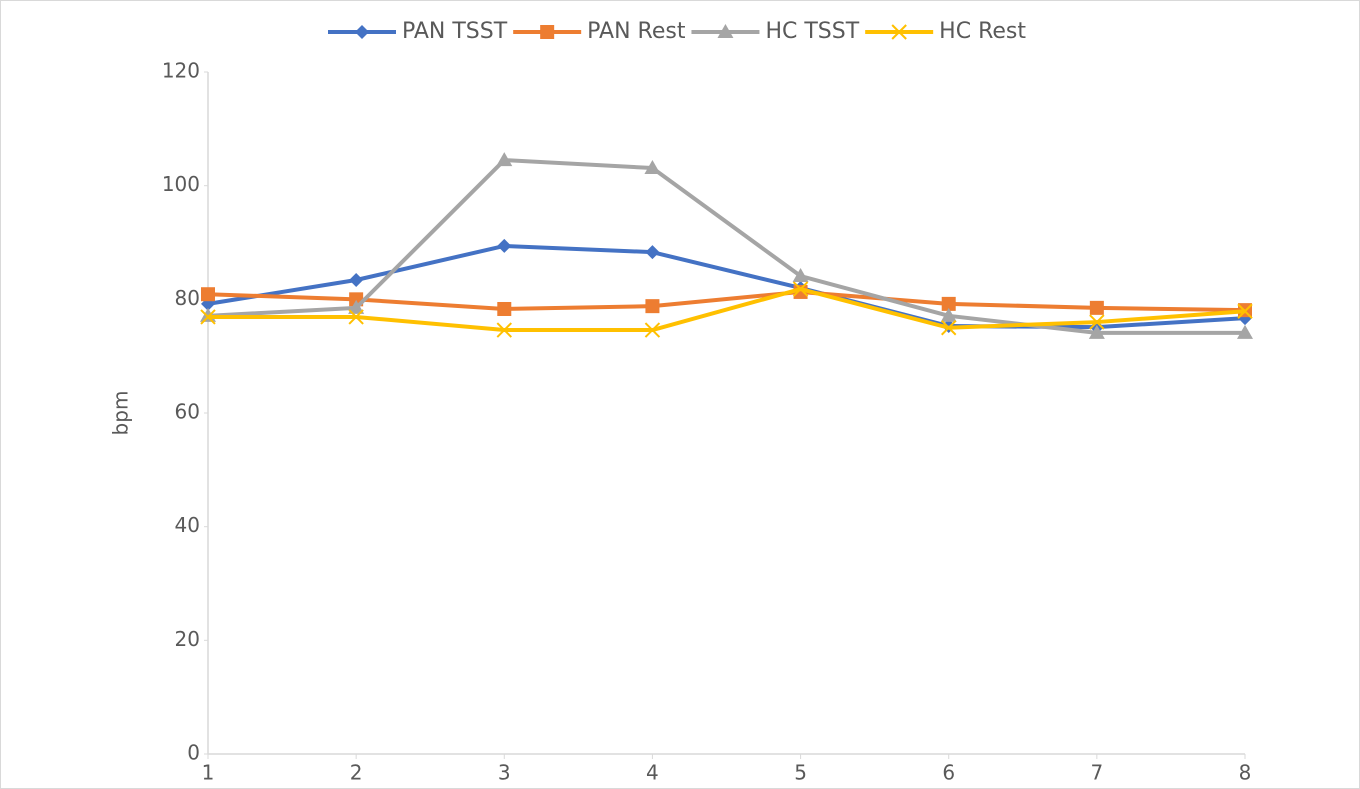 The width and height of the screenshot is (1360, 789). I want to click on y-tick-label: 100, so click(181, 184).